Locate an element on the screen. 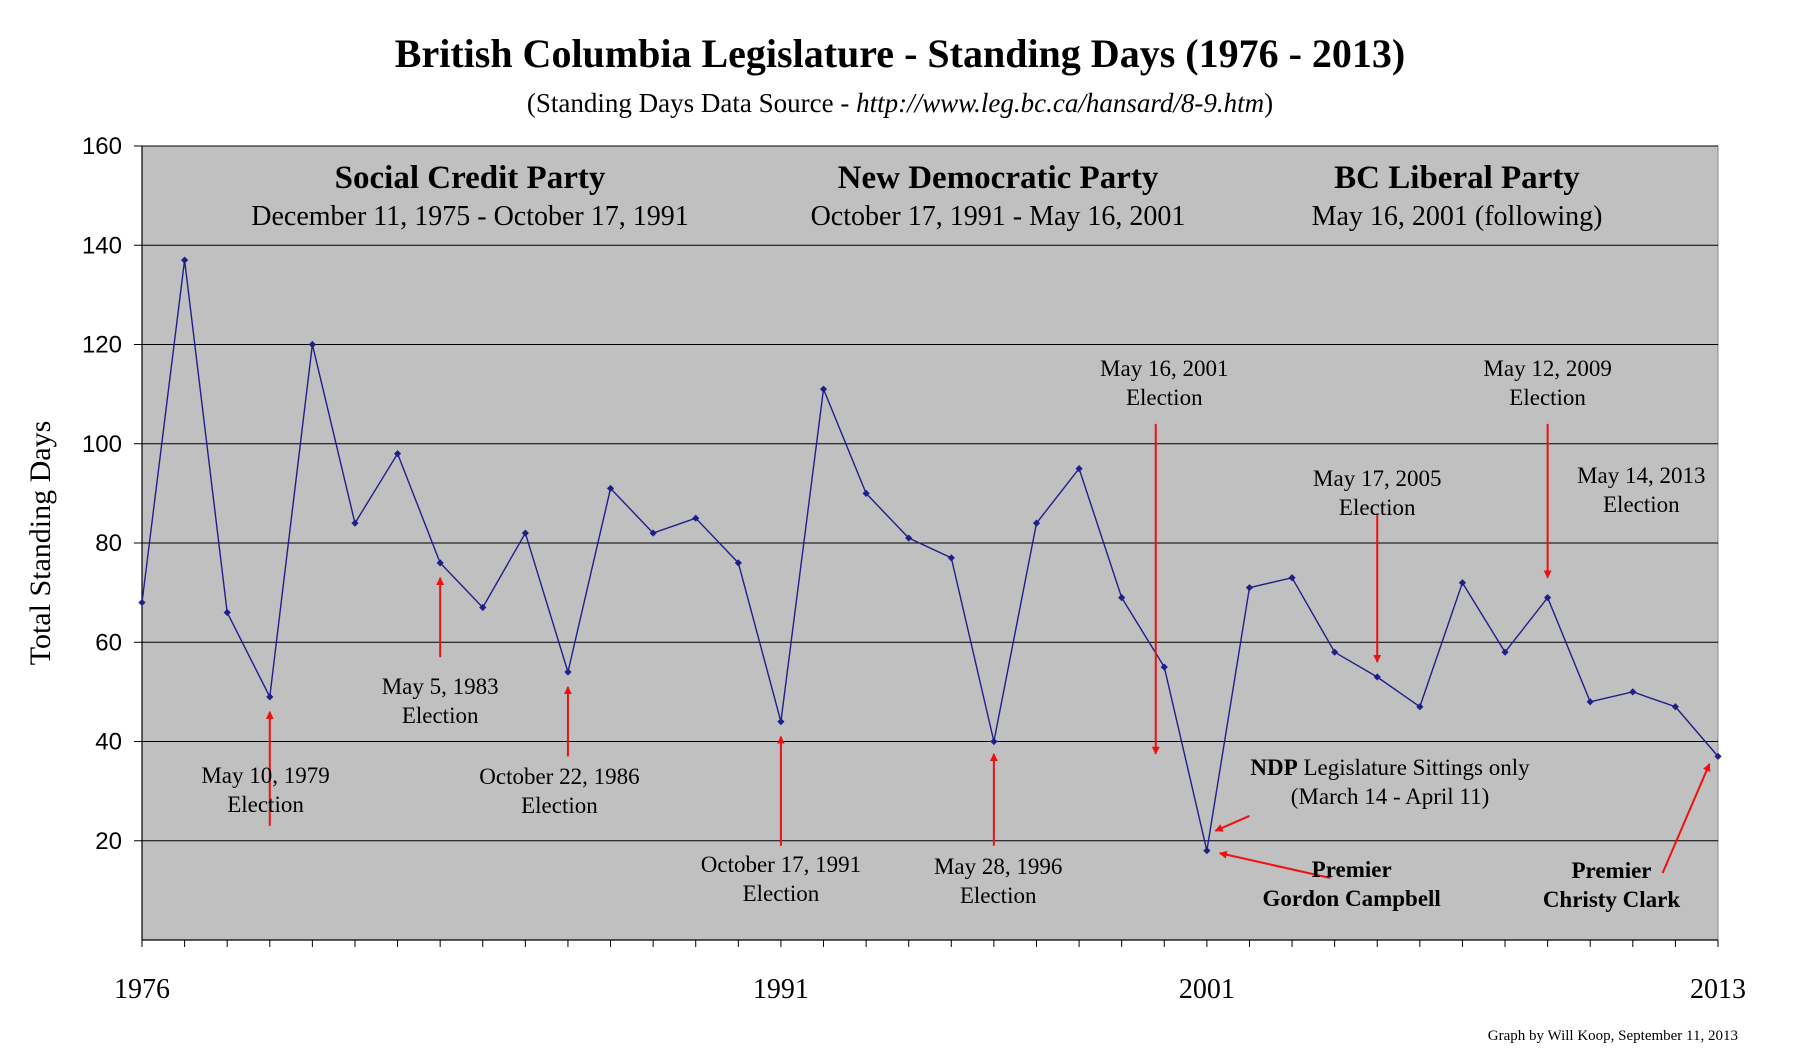  data-point-1997 is located at coordinates (1036, 523).